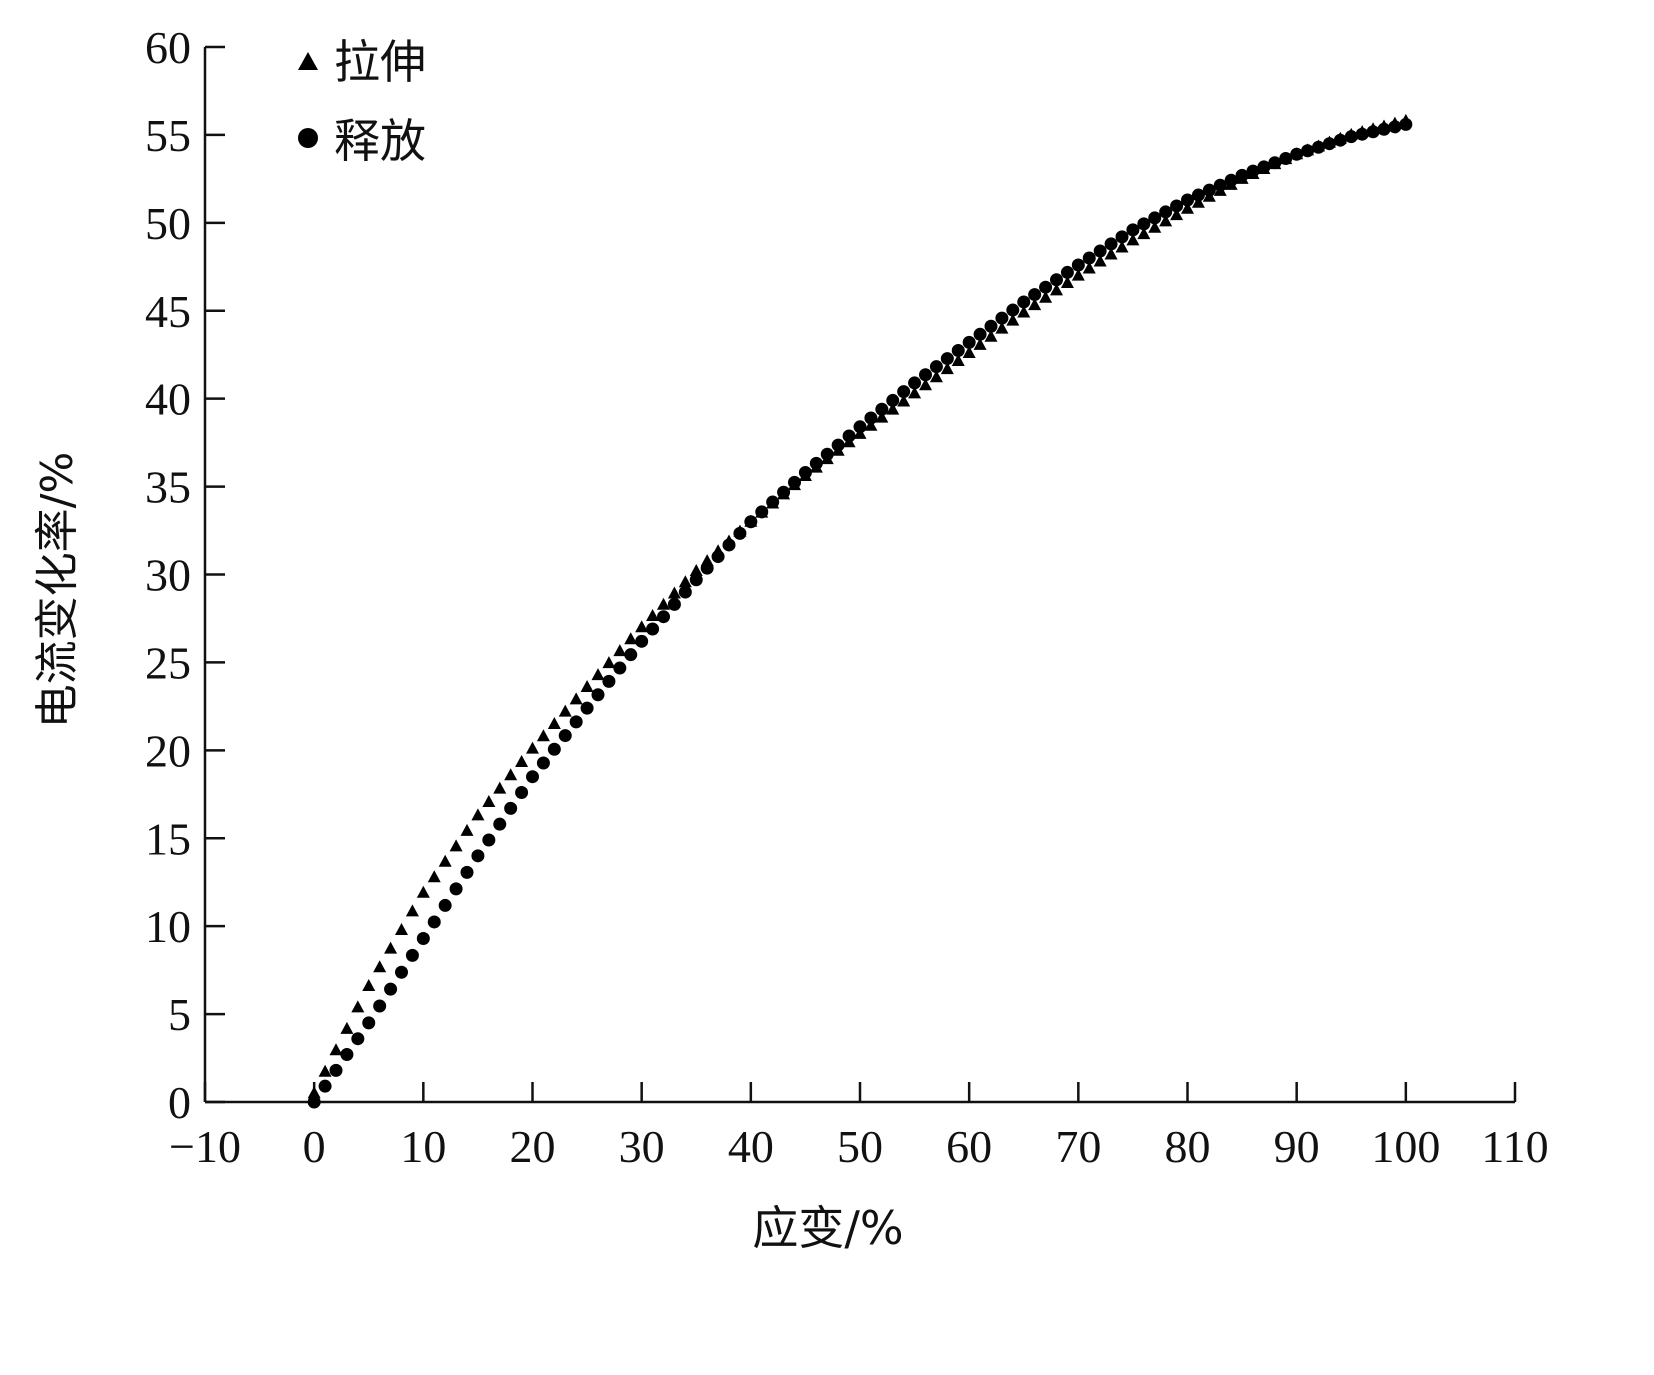 The image size is (1654, 1375). I want to click on x-tick-label: 60, so click(969, 1146).